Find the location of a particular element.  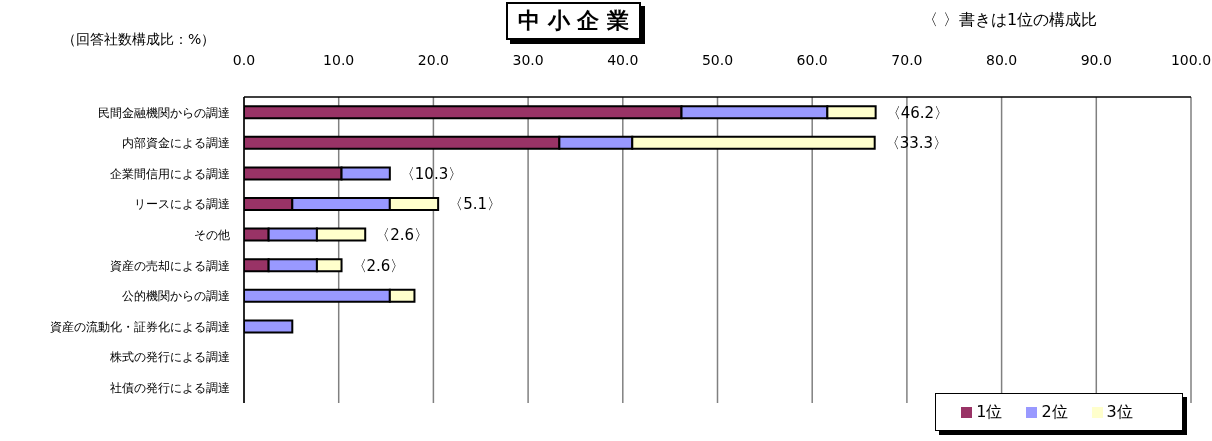

y-tick-label: 社債の発行による調達 is located at coordinates (170, 387).